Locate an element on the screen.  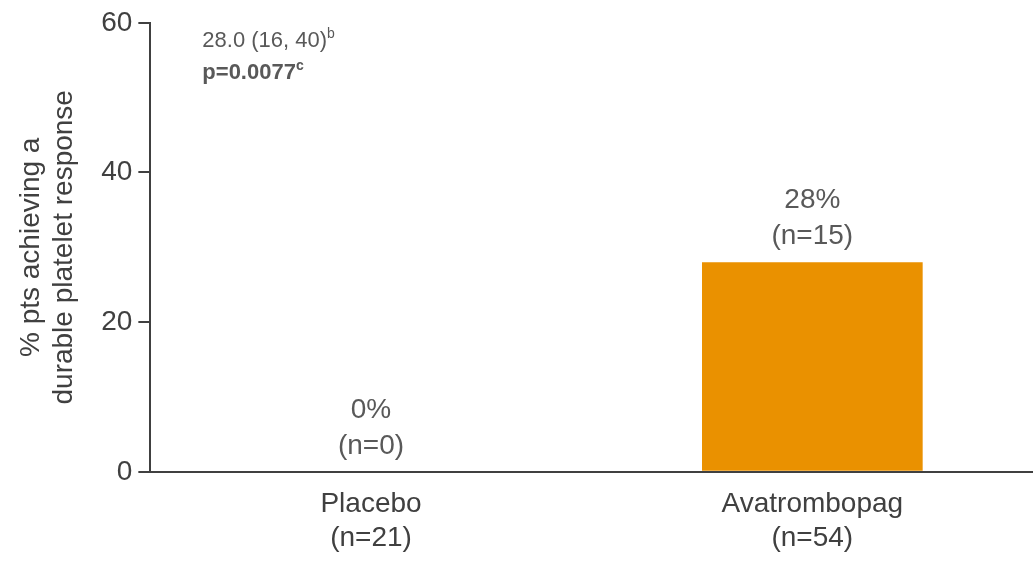
y-tick-label: 60 is located at coordinates (117, 21).